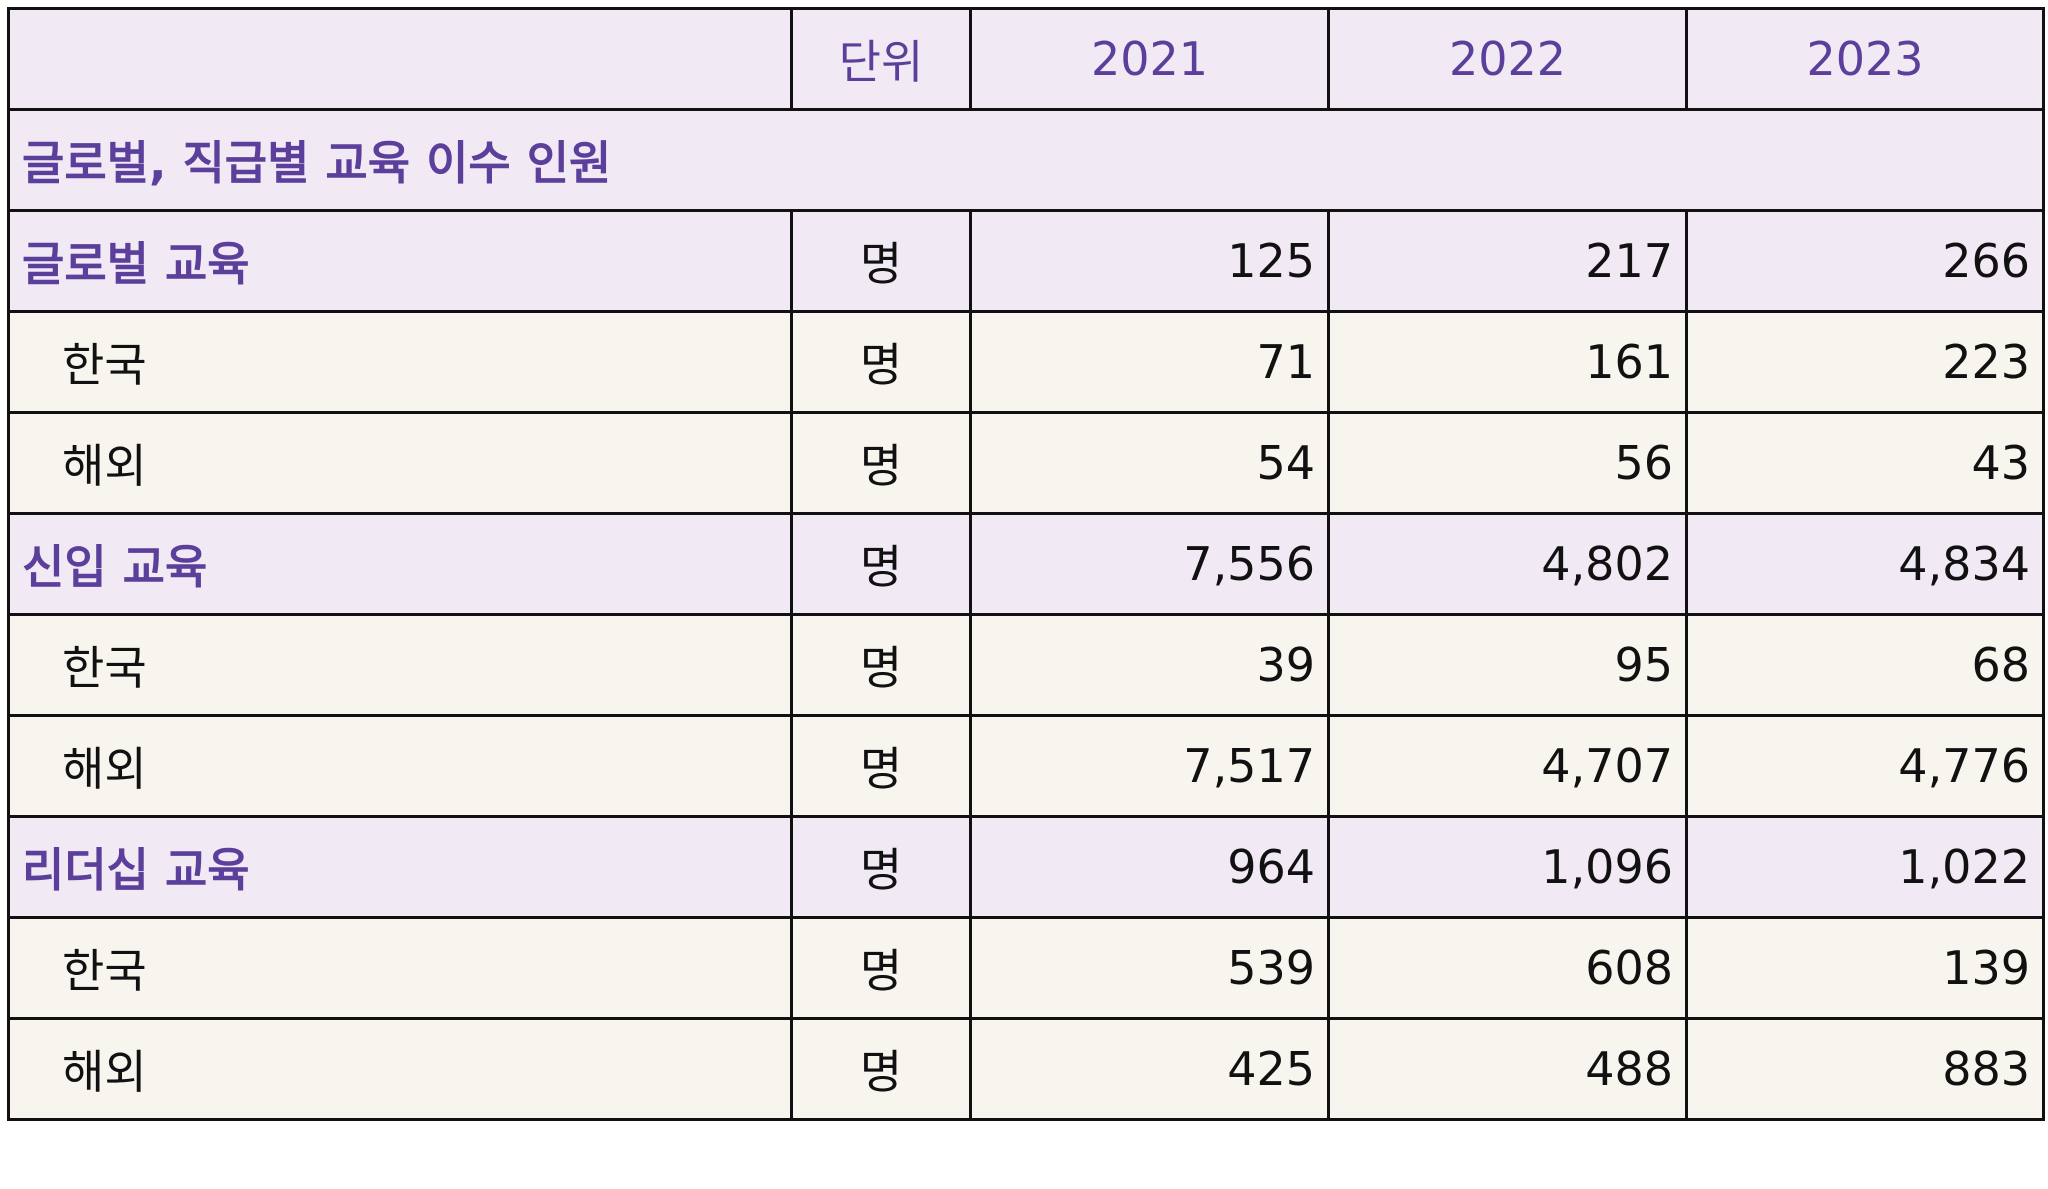 The width and height of the screenshot is (2048, 1189). I want to click on row-label: 글로벌 교육, so click(400, 261).